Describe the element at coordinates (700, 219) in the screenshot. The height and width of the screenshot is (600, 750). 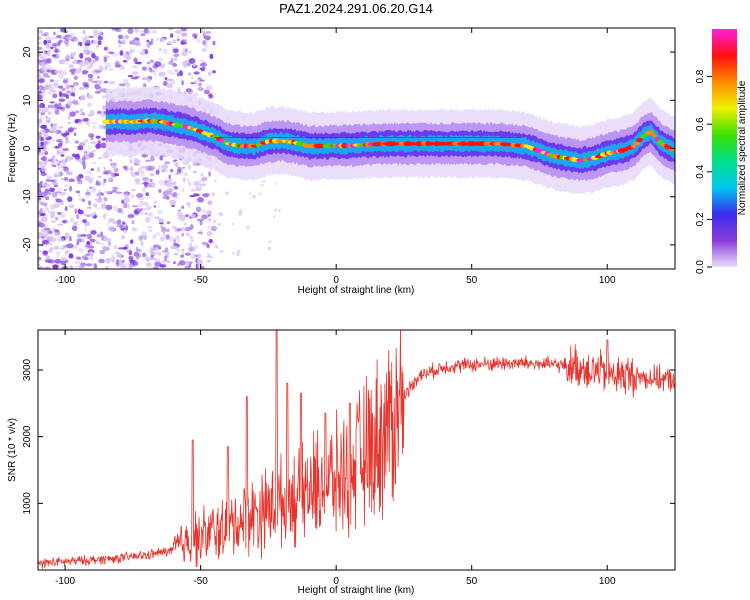
I see `colorbar-tick-label: 0.2` at that location.